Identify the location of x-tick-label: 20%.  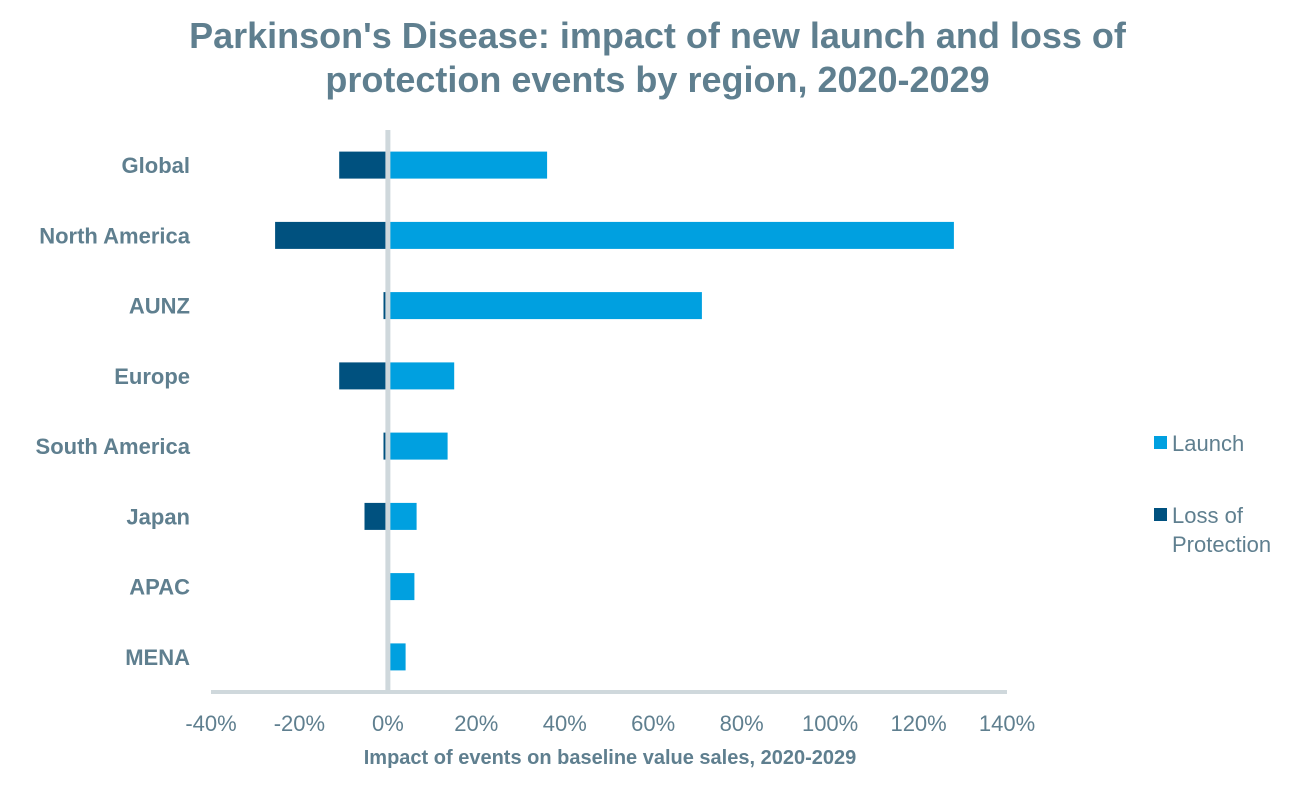
(476, 723).